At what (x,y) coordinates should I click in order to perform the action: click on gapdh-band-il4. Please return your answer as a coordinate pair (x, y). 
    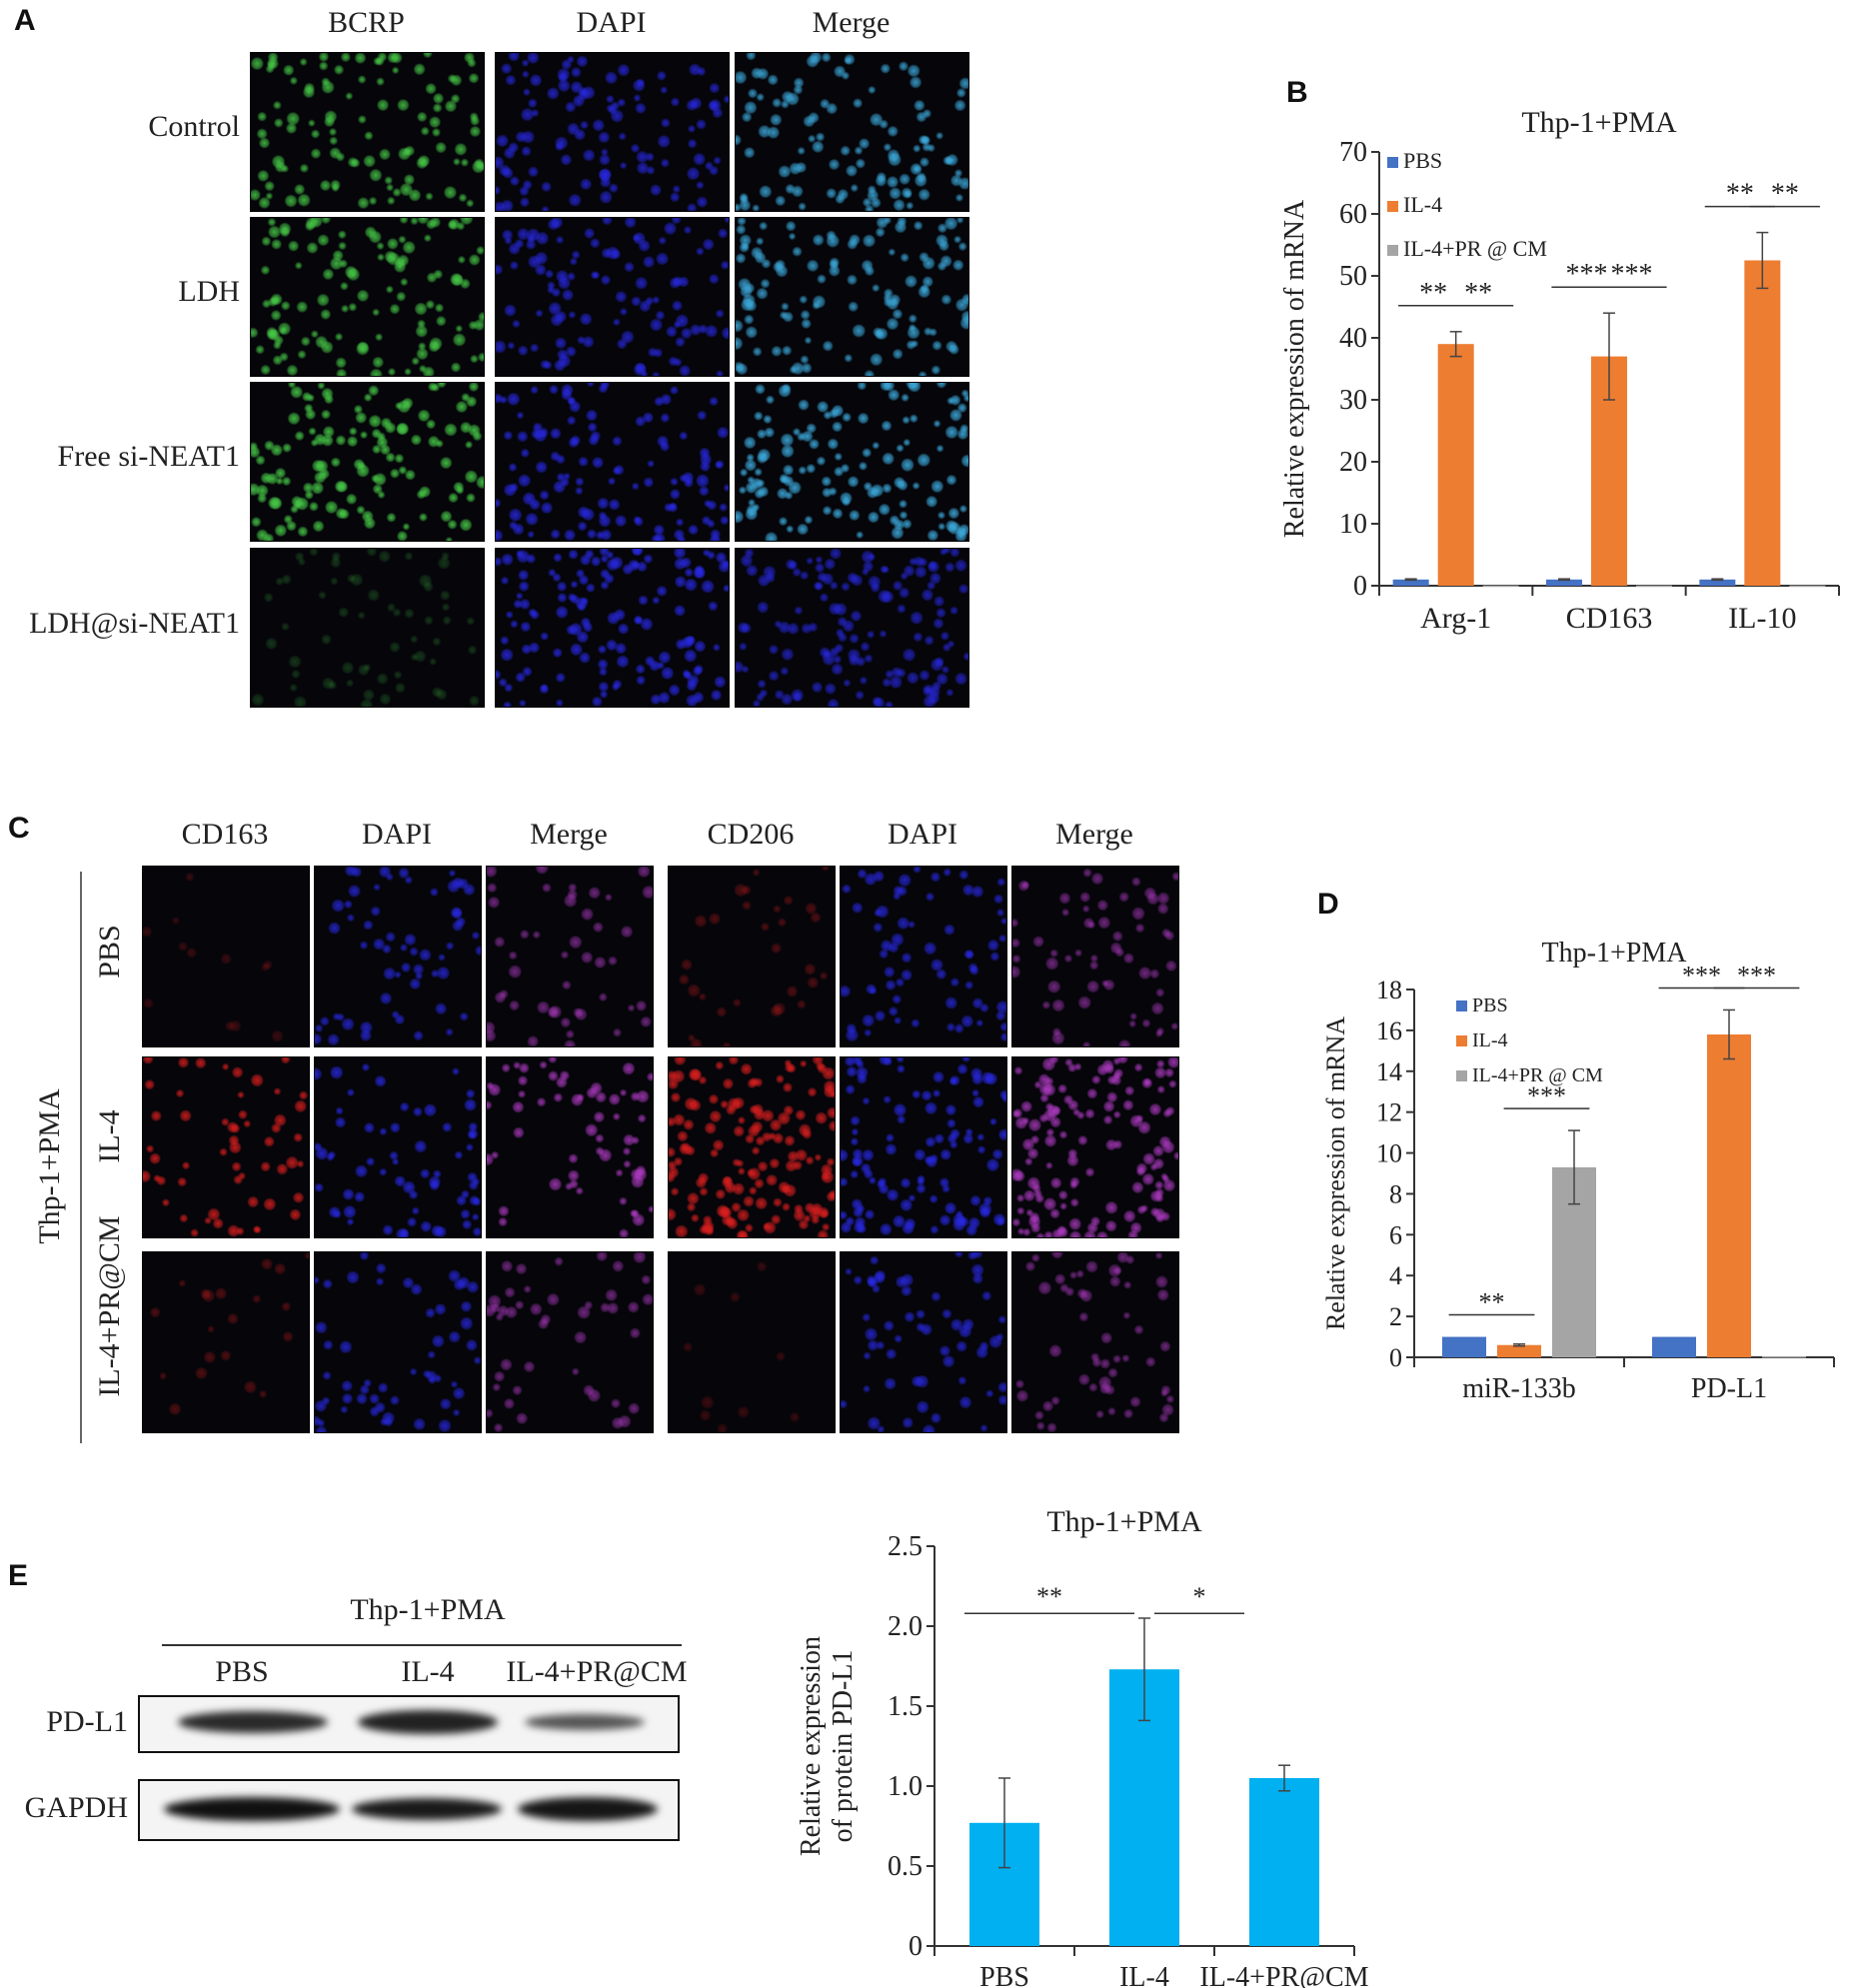
    Looking at the image, I should click on (427, 1809).